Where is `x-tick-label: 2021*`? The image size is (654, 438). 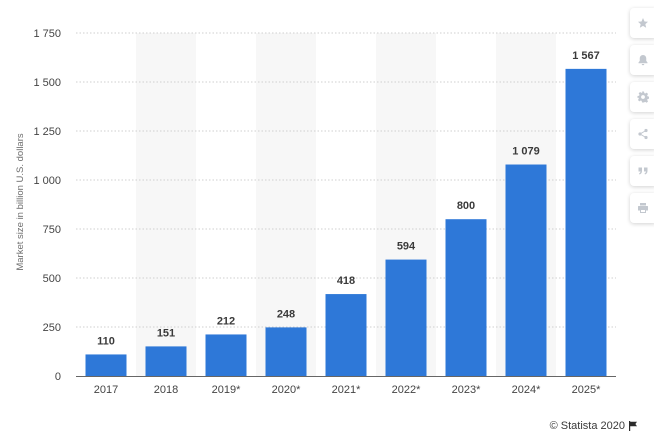
x-tick-label: 2021* is located at coordinates (346, 390).